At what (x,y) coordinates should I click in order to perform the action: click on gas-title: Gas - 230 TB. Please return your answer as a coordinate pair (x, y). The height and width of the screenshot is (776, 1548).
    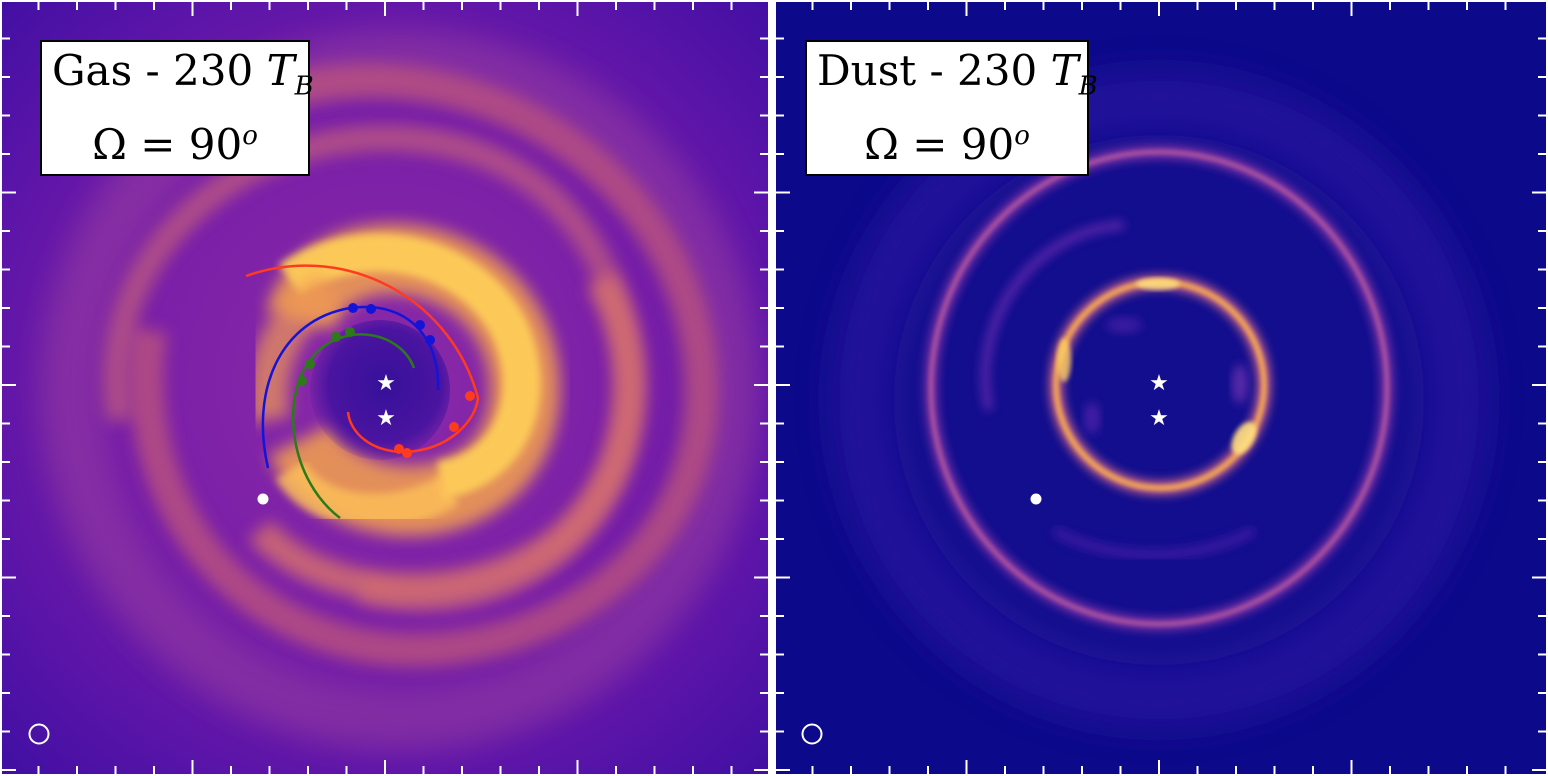
    Looking at the image, I should click on (183, 74).